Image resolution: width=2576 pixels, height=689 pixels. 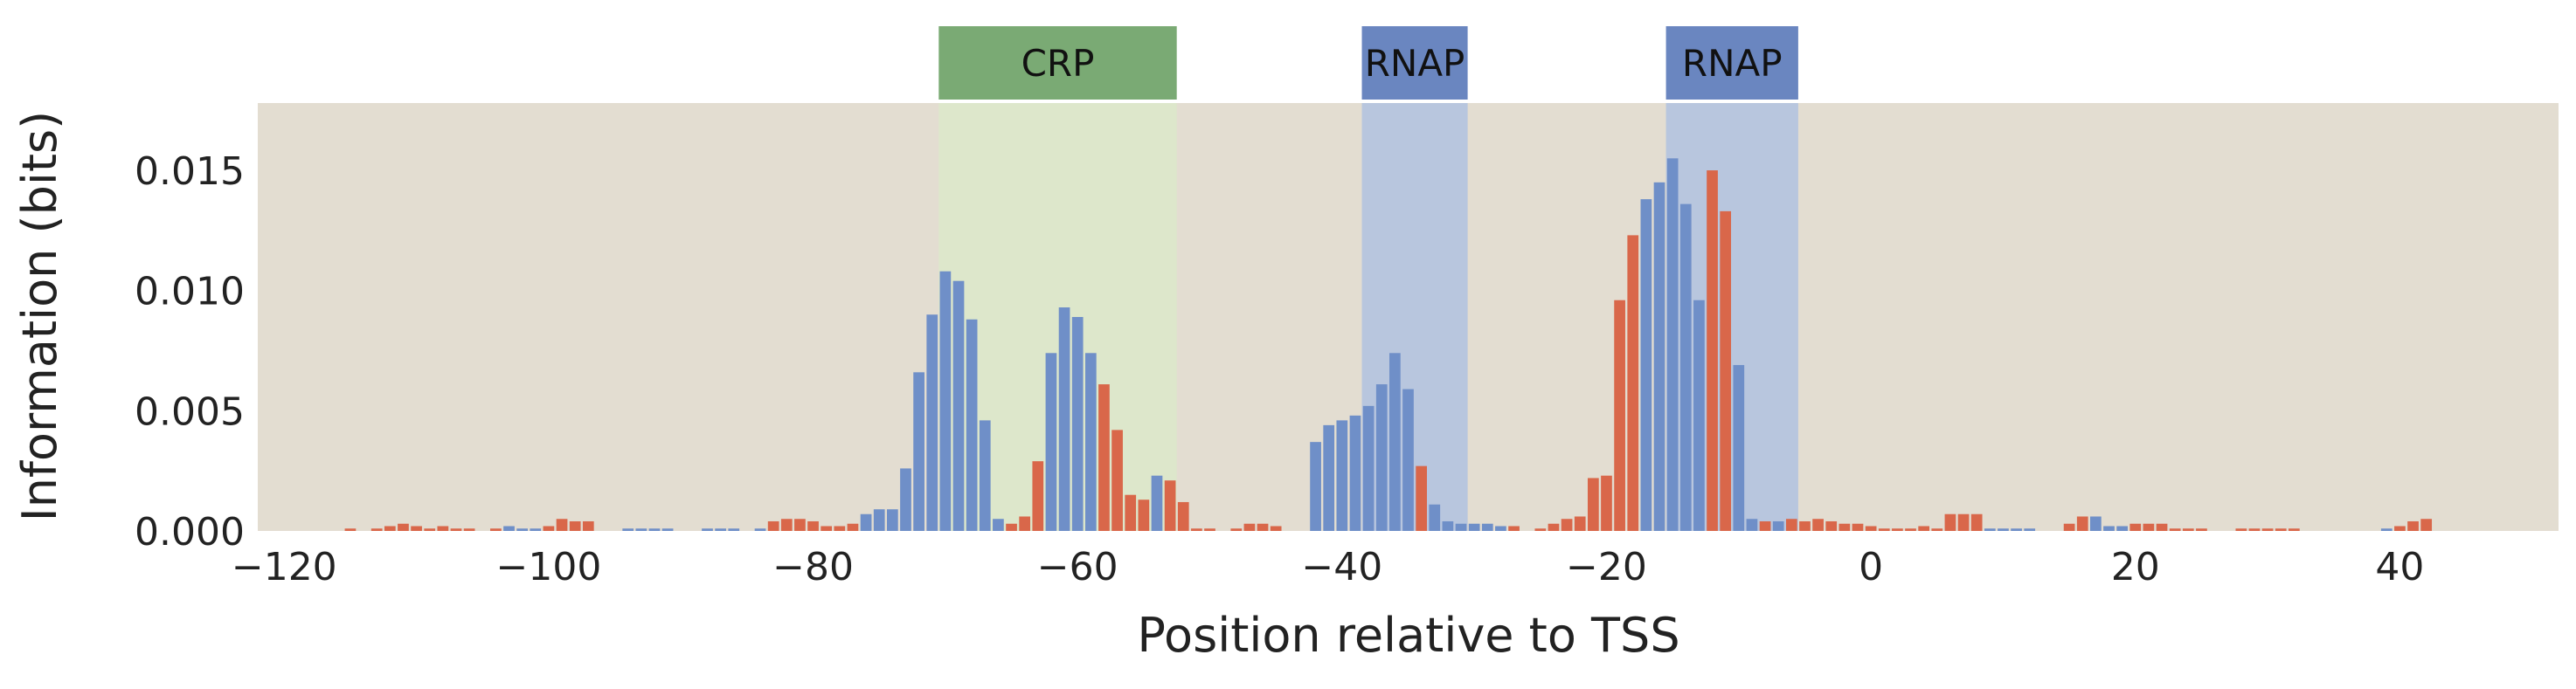 What do you see at coordinates (190, 172) in the screenshot?
I see `y-tick-label: 0.015` at bounding box center [190, 172].